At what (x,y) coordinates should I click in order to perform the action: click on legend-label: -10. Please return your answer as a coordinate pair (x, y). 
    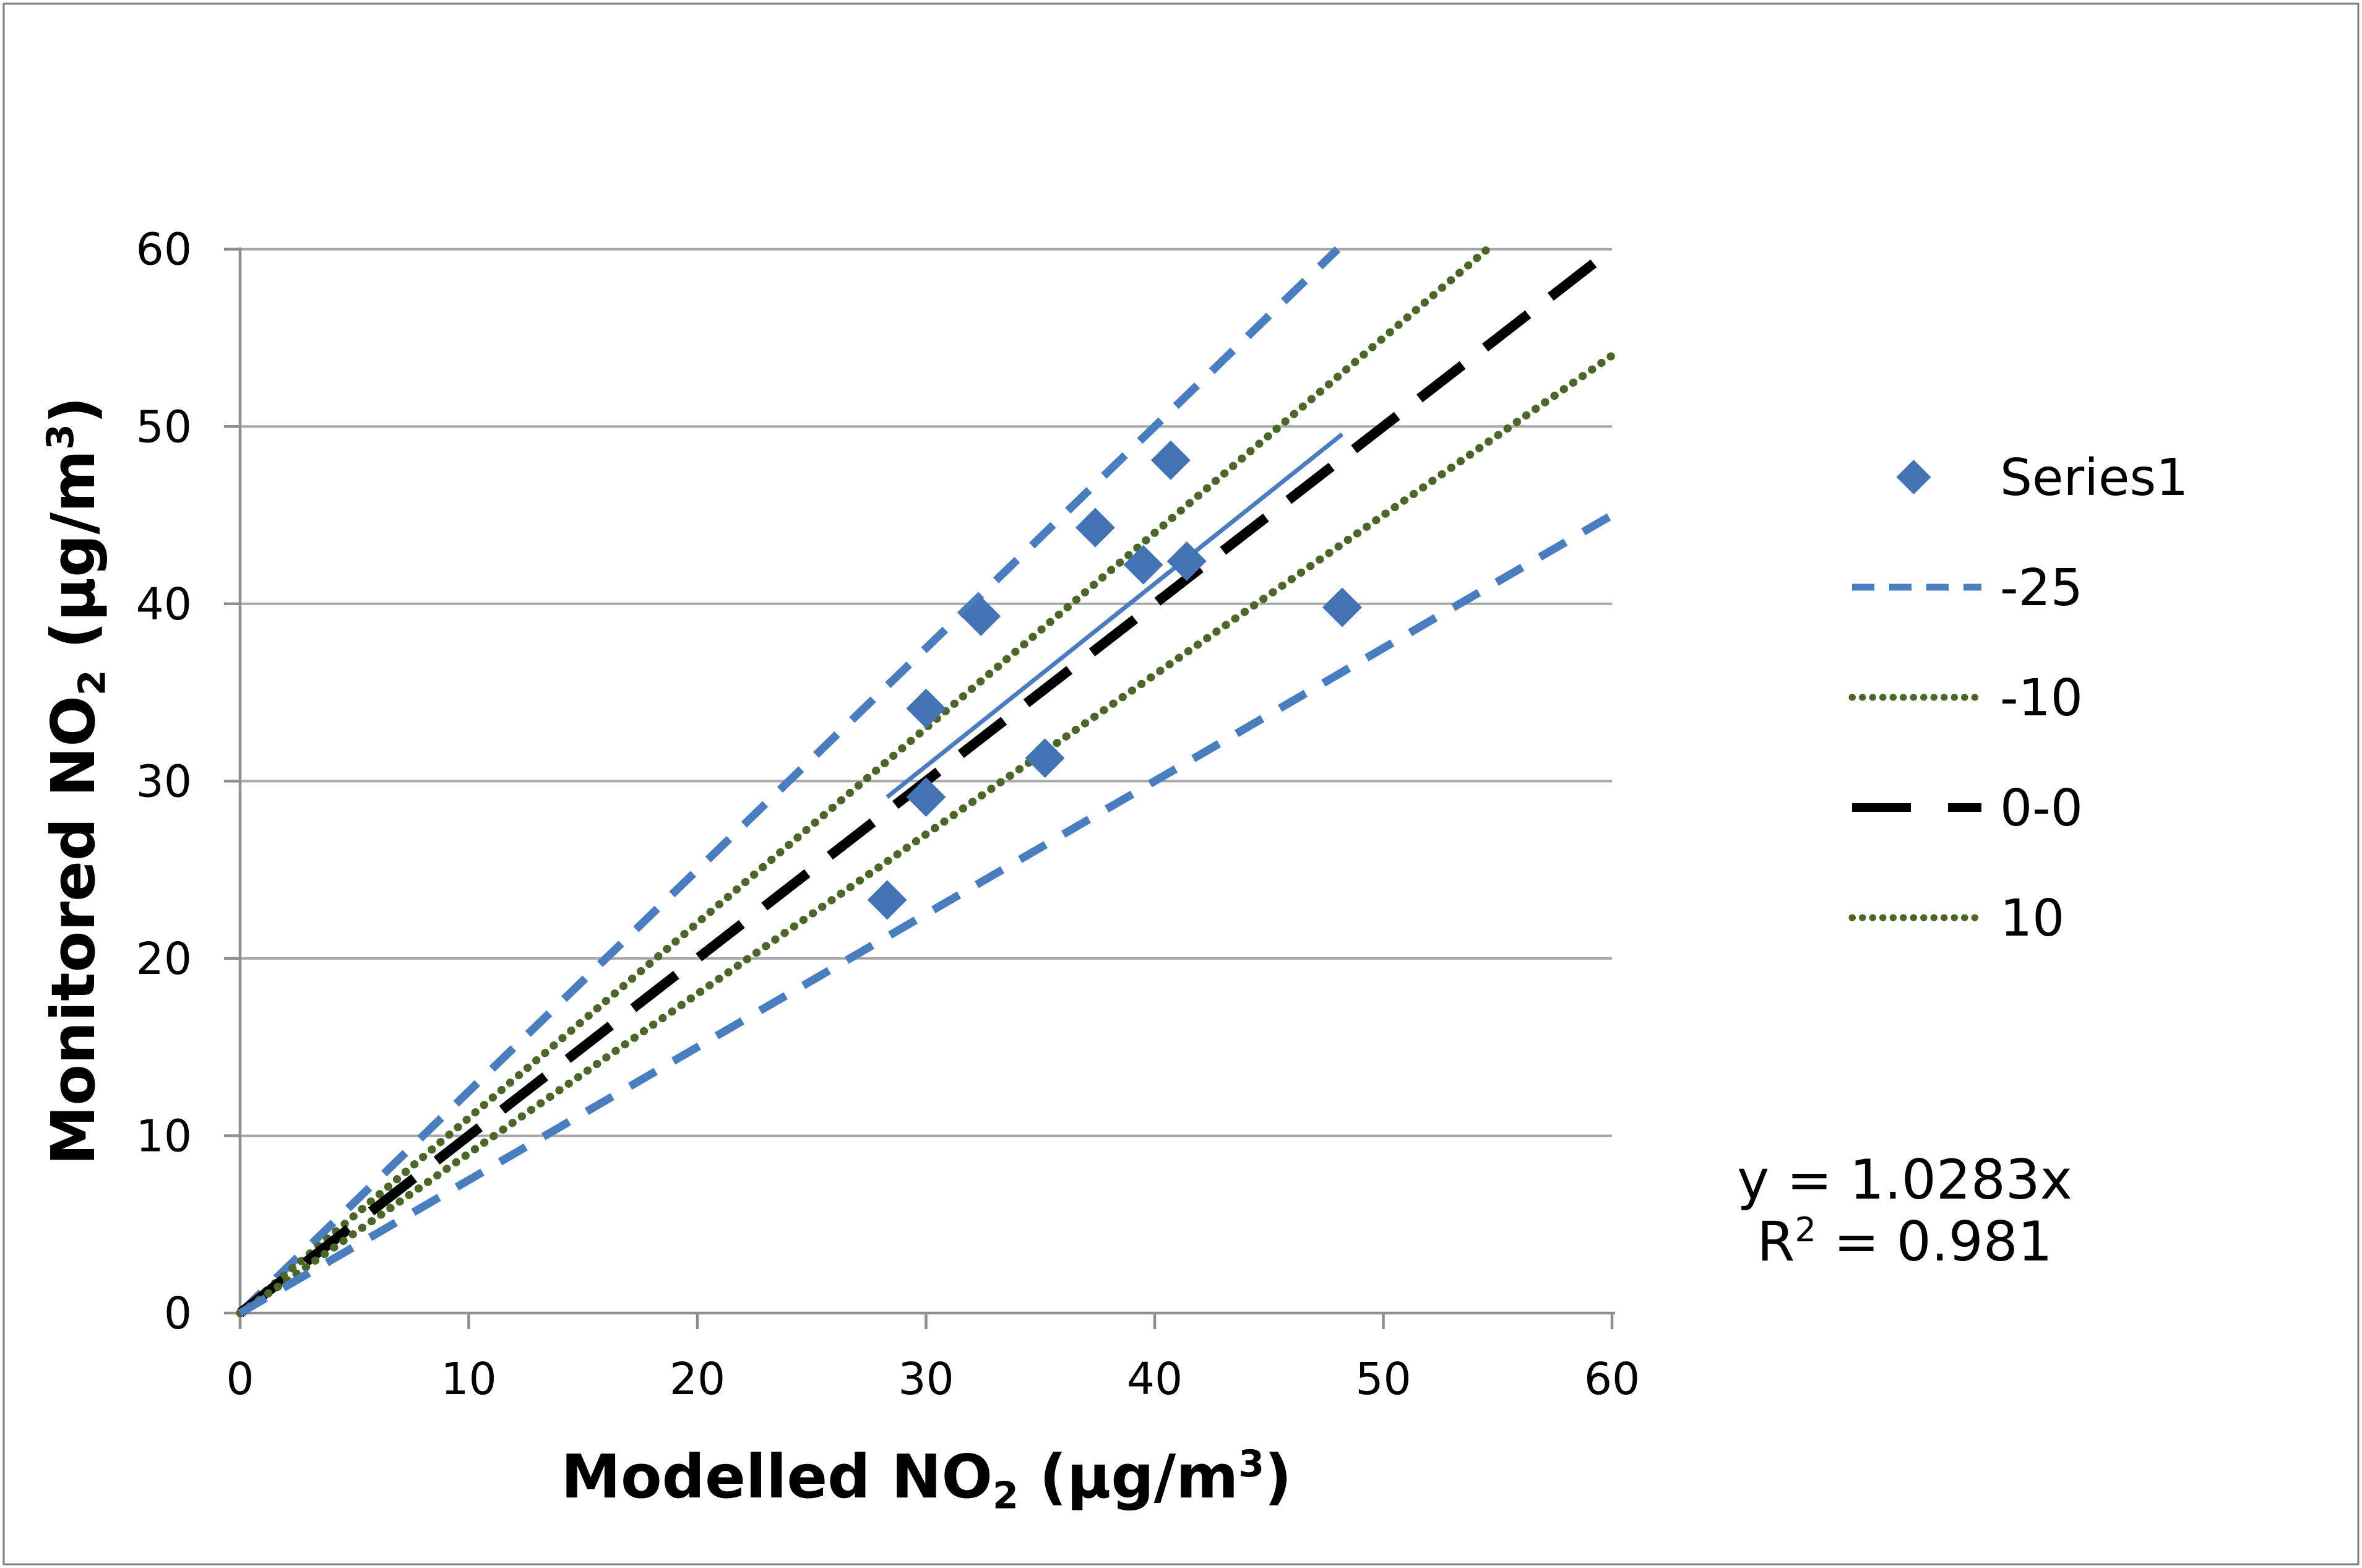
    Looking at the image, I should click on (2042, 698).